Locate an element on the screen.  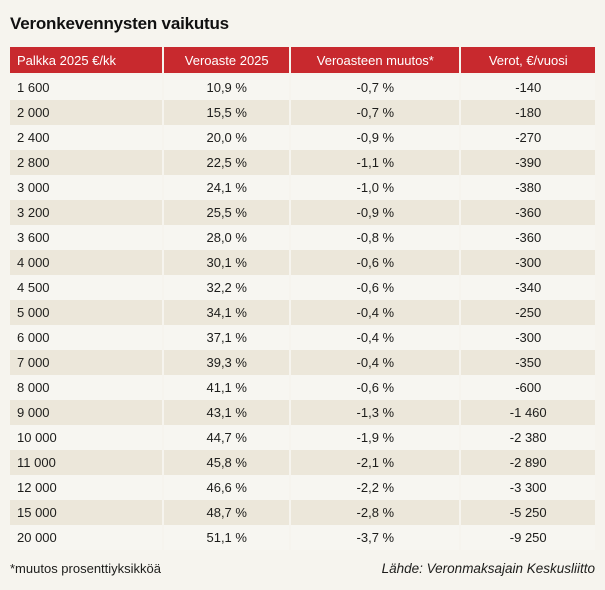
taxes-cell: -140 is located at coordinates (528, 87).